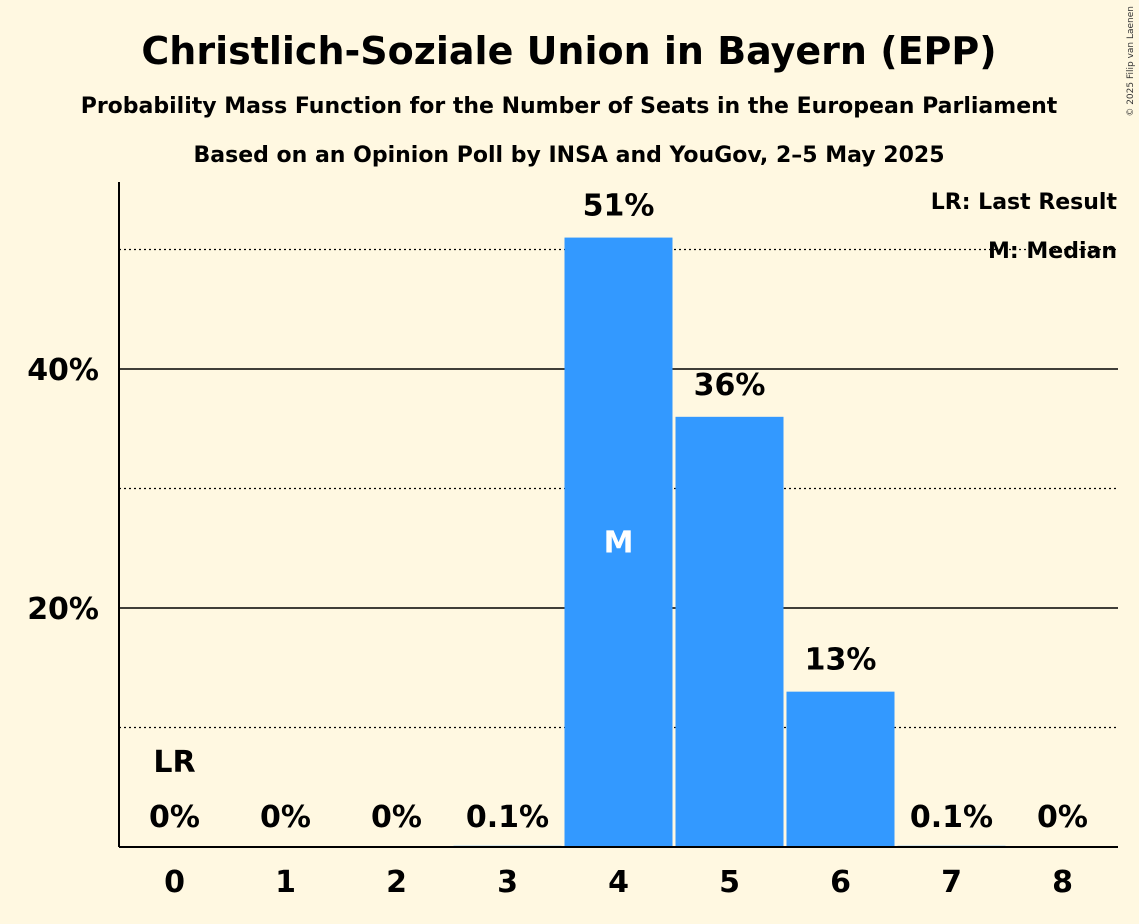 This screenshot has width=1139, height=924. Describe the element at coordinates (1131, 61) in the screenshot. I see `copyright-notice: © 2025 Filip van Laenen` at that location.